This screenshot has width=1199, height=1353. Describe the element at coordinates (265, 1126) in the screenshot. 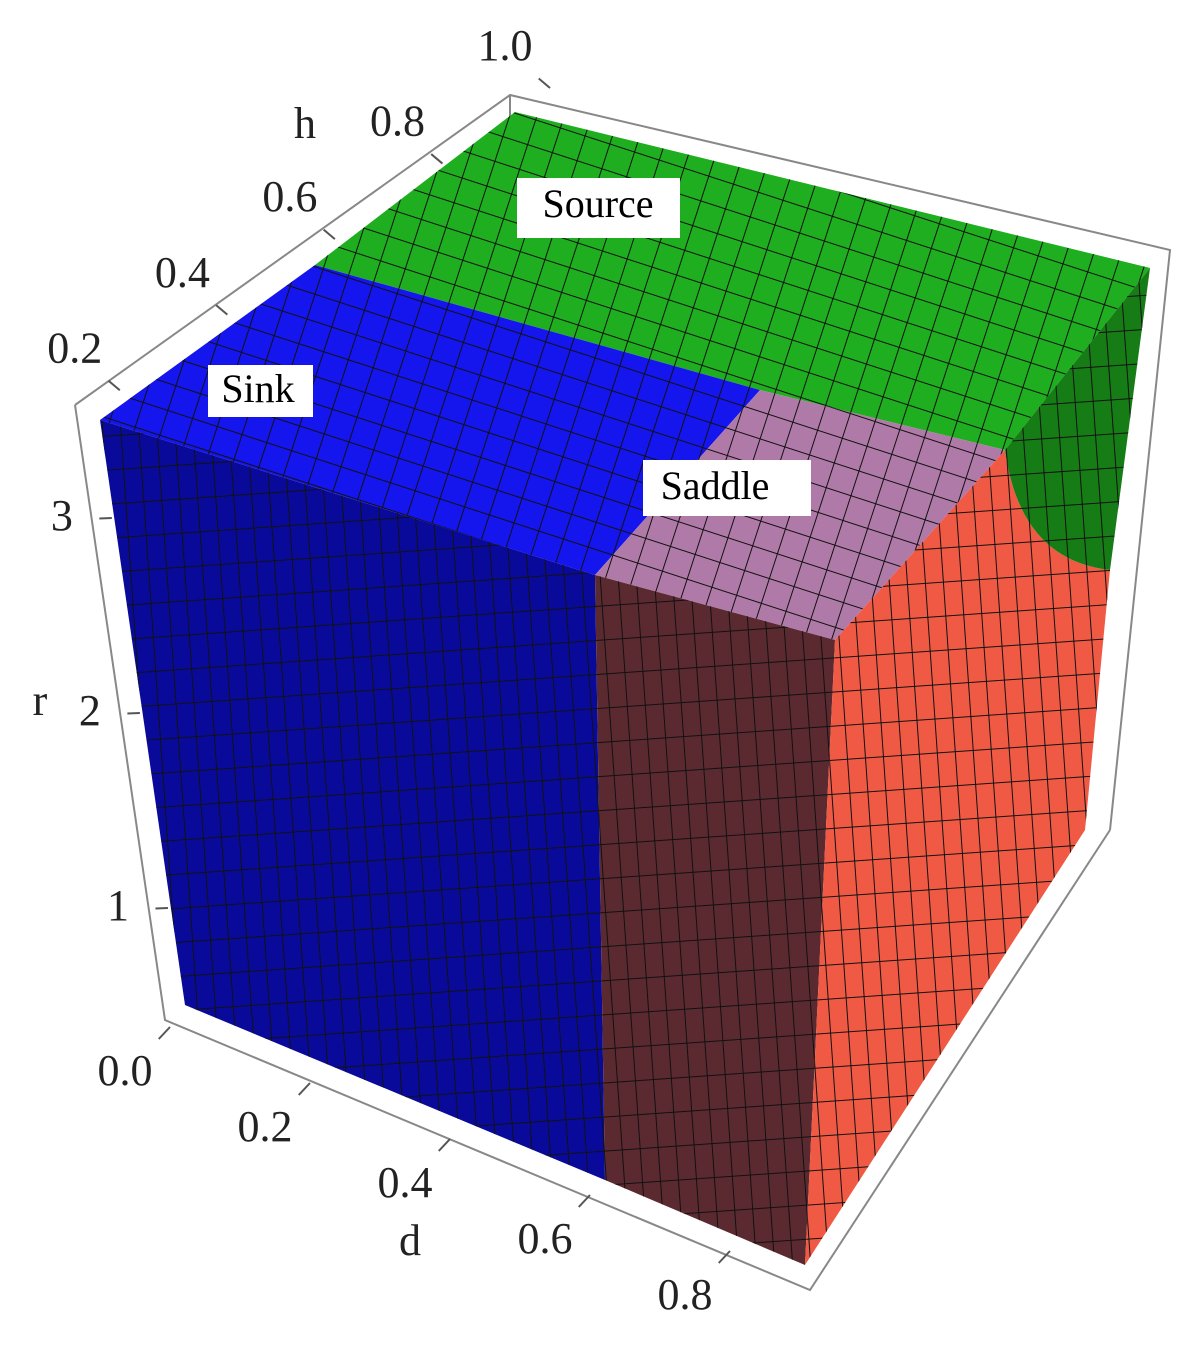

I see `x-tick-label: 0.2` at that location.